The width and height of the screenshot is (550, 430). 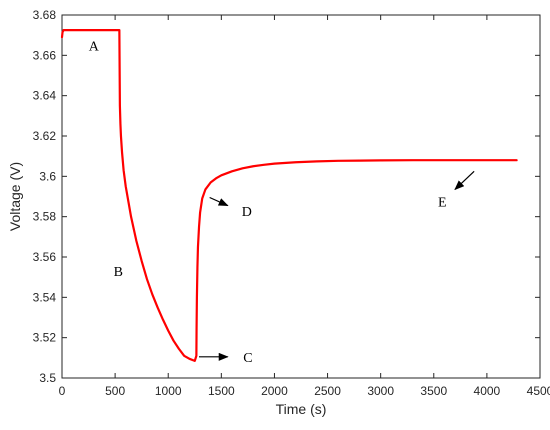 What do you see at coordinates (219, 201) in the screenshot?
I see `annotation-arrow-d` at bounding box center [219, 201].